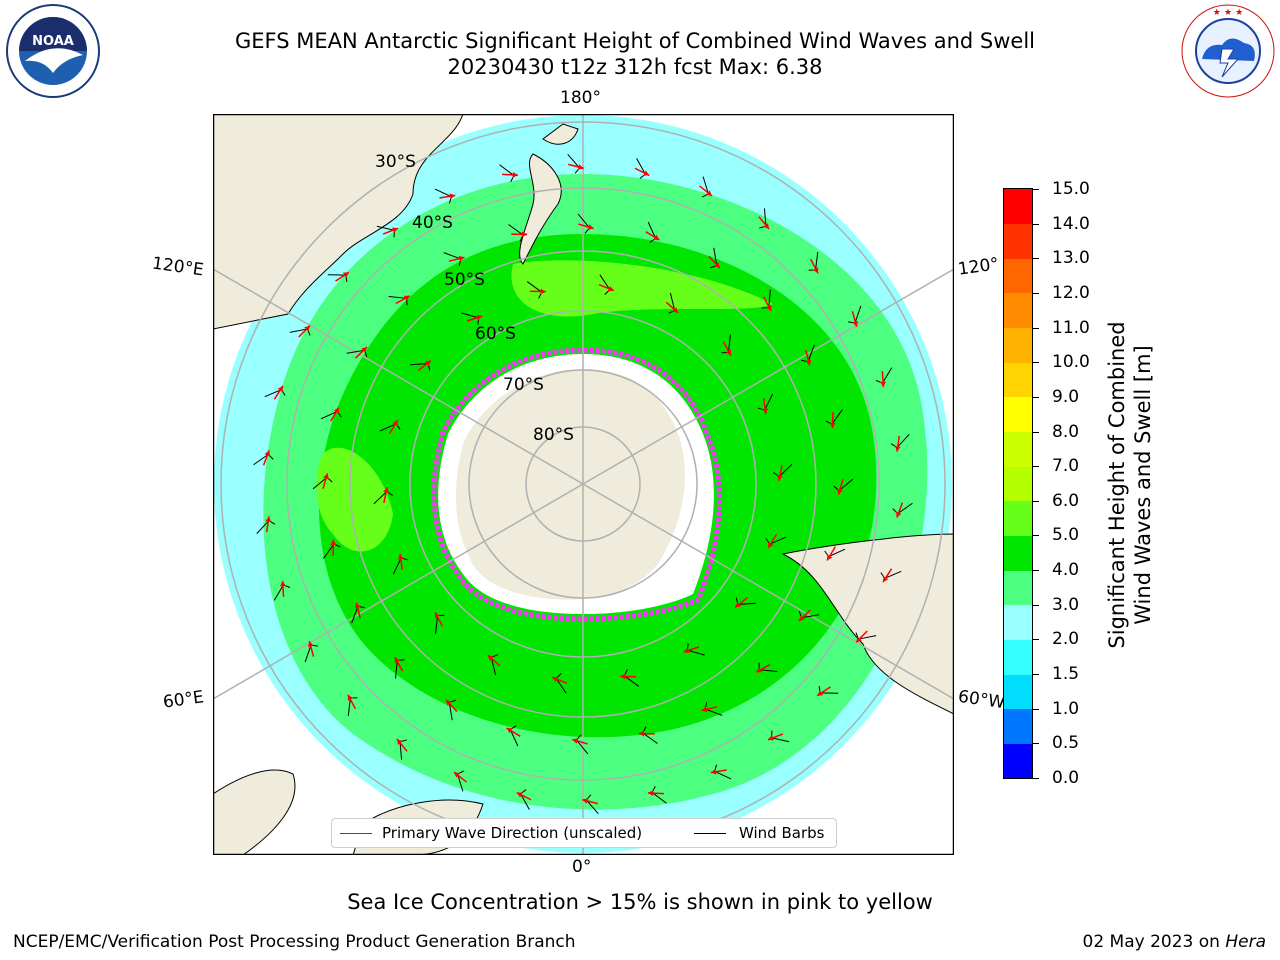 Image resolution: width=1280 pixels, height=960 pixels. Describe the element at coordinates (1066, 604) in the screenshot. I see `colorbar-tick-label: 3.0` at that location.